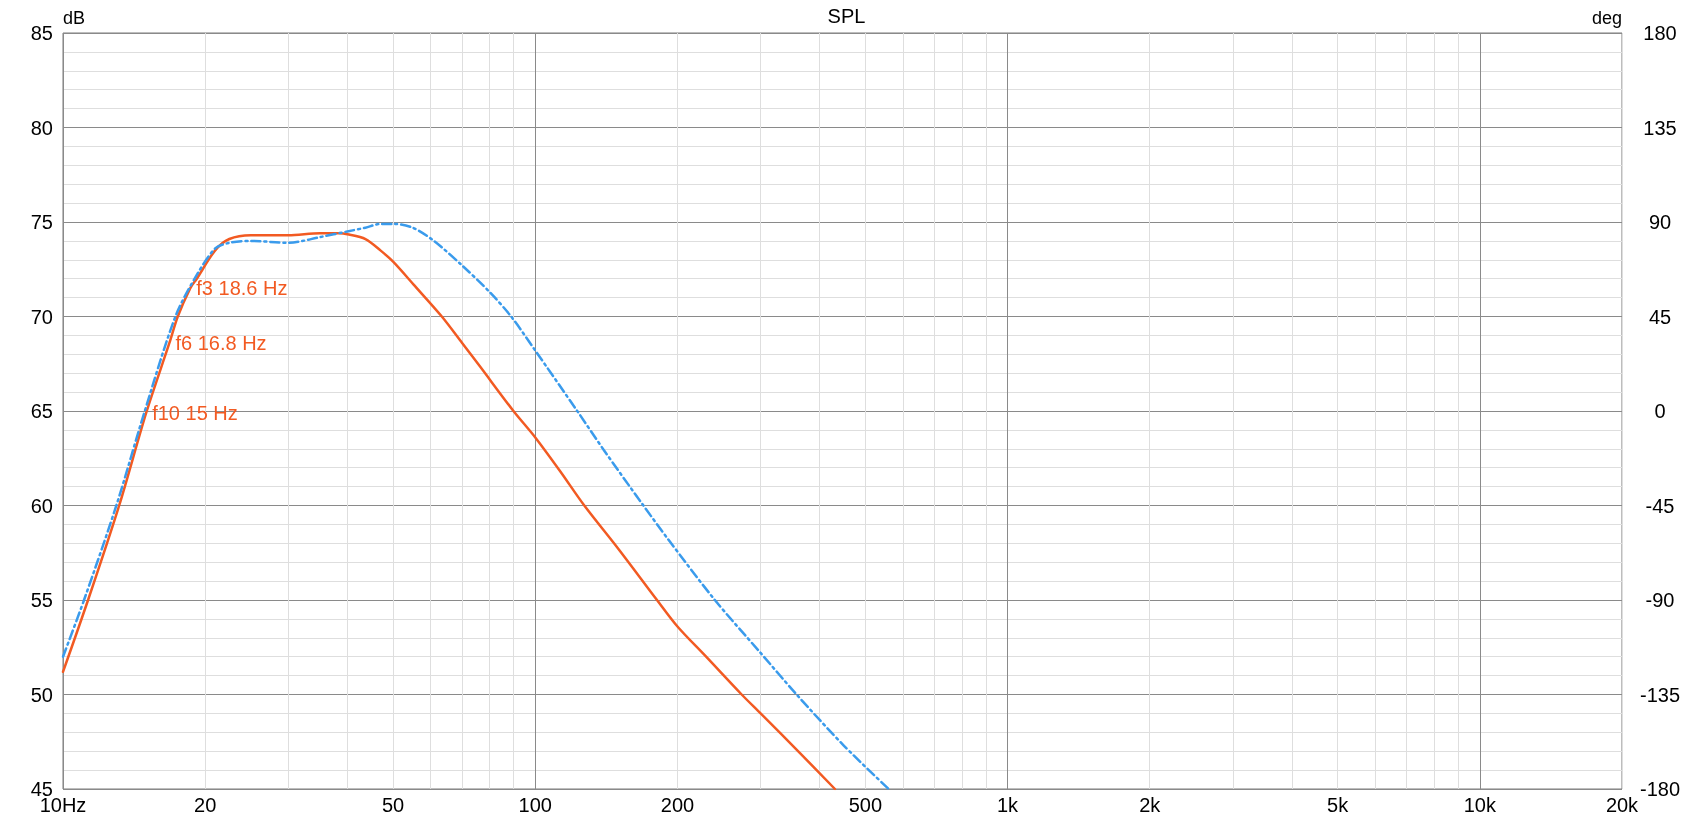 The image size is (1693, 820). What do you see at coordinates (1150, 805) in the screenshot?
I see `x-tick-label: 2k` at bounding box center [1150, 805].